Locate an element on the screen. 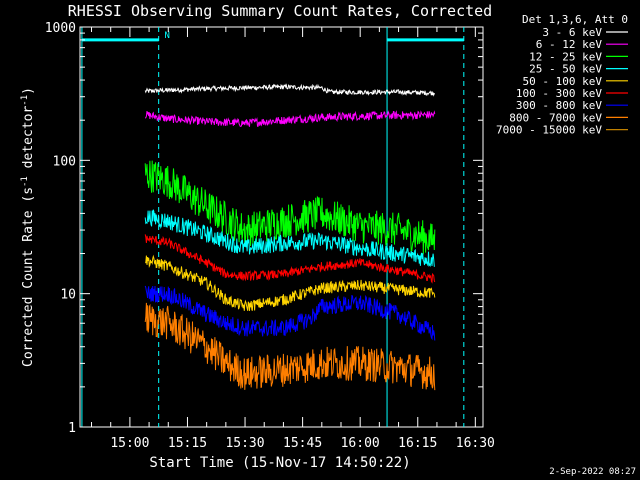  y-axis-label: Corrected Count Rate (s-1 detector-1) is located at coordinates (28, 227).